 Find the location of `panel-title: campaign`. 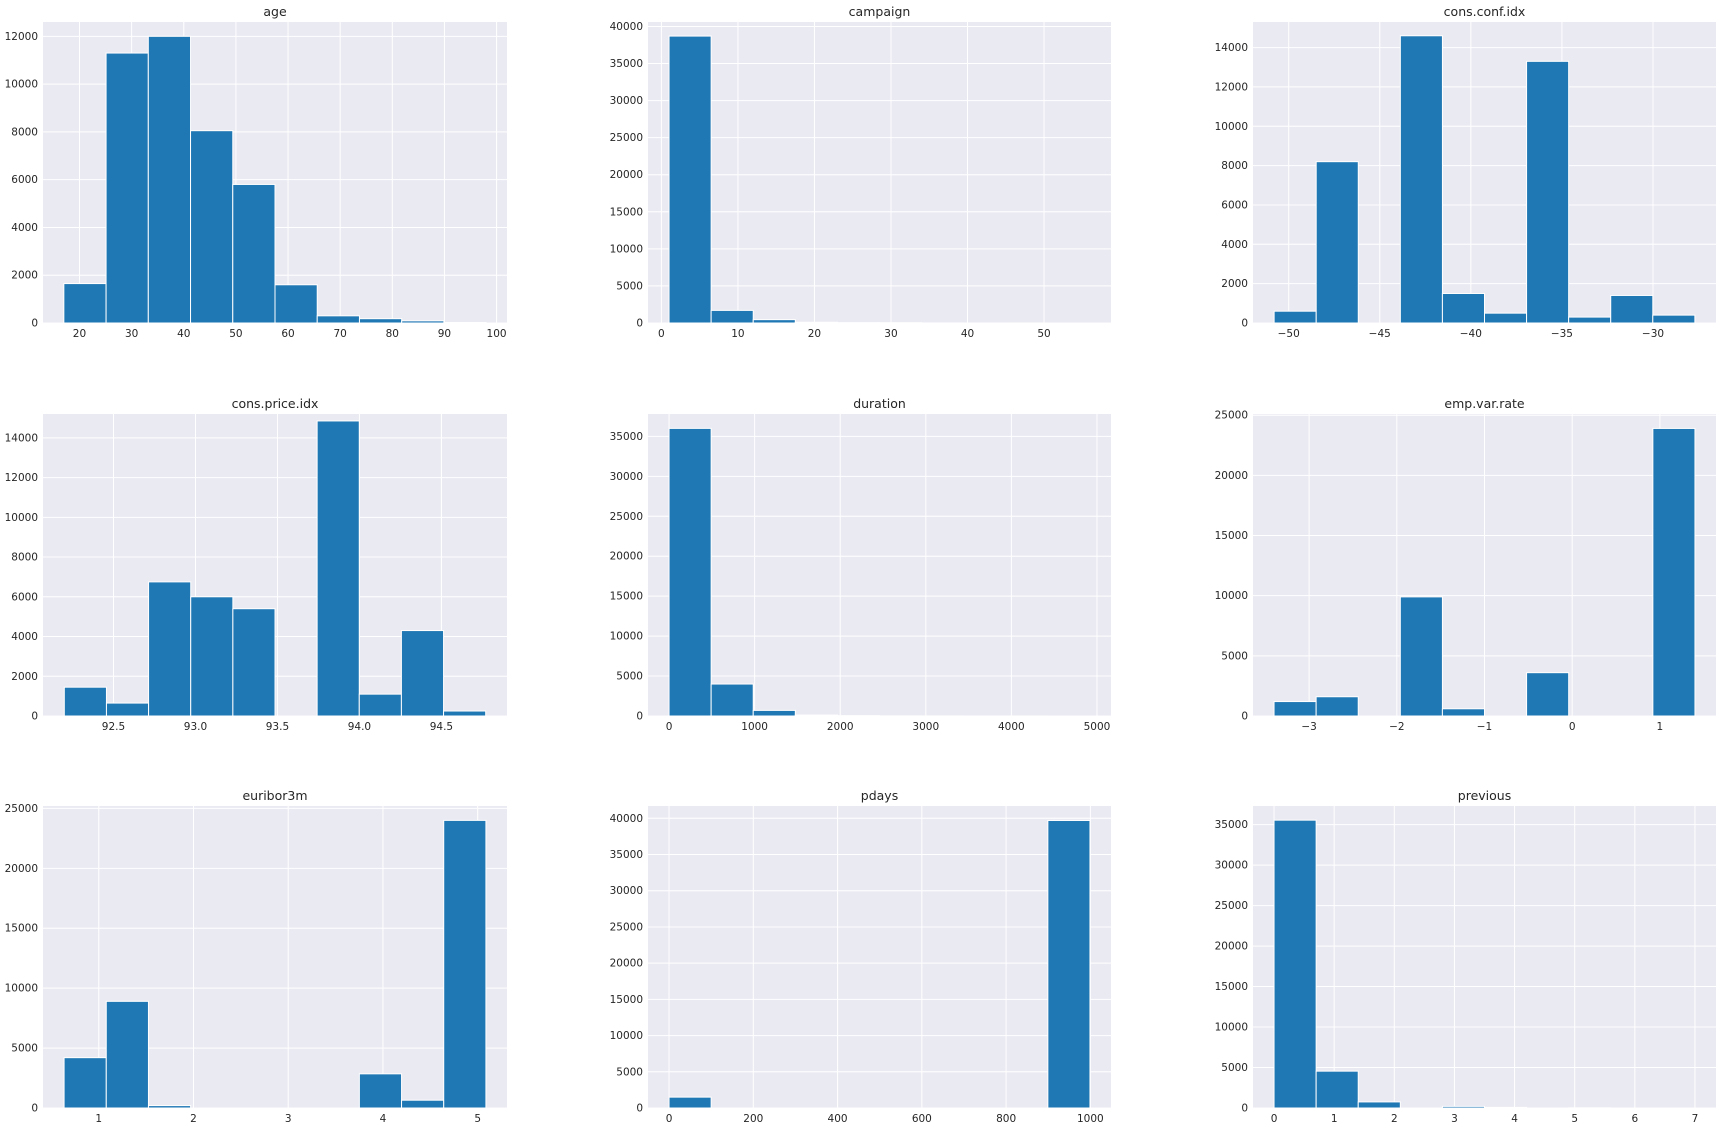

panel-title: campaign is located at coordinates (880, 11).